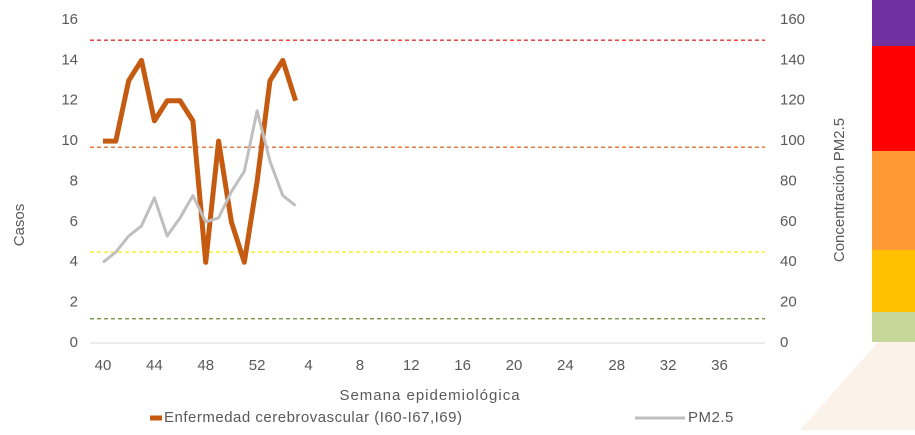 Image resolution: width=915 pixels, height=435 pixels. I want to click on x-tick-label: 40, so click(103, 365).